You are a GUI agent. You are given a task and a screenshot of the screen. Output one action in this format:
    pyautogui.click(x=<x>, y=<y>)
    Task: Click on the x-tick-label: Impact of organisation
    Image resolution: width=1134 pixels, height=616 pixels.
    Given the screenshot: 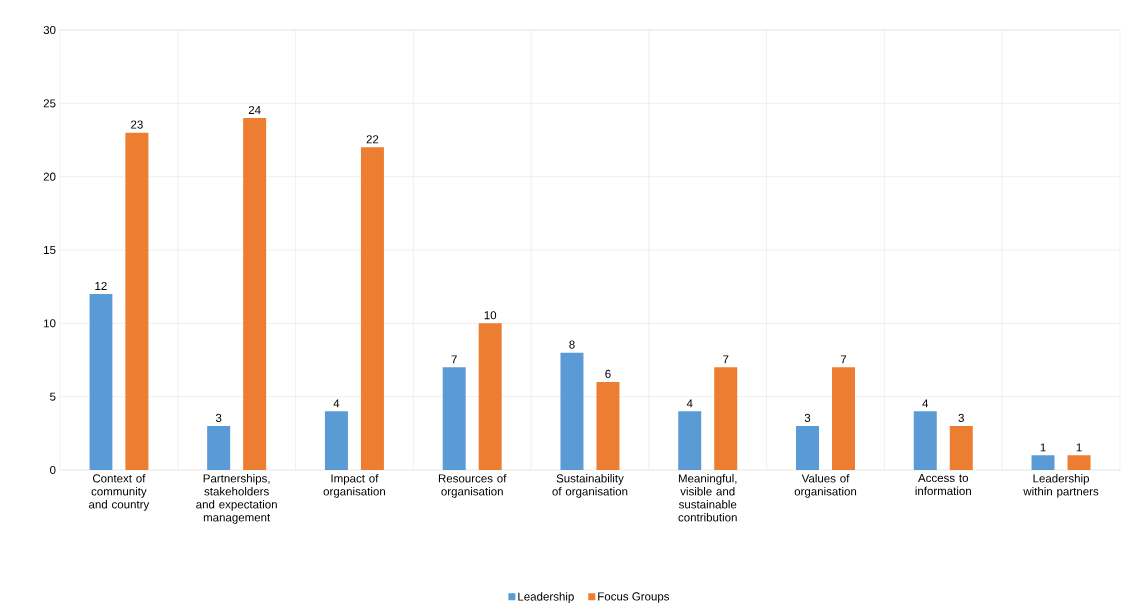 What is the action you would take?
    pyautogui.click(x=354, y=486)
    